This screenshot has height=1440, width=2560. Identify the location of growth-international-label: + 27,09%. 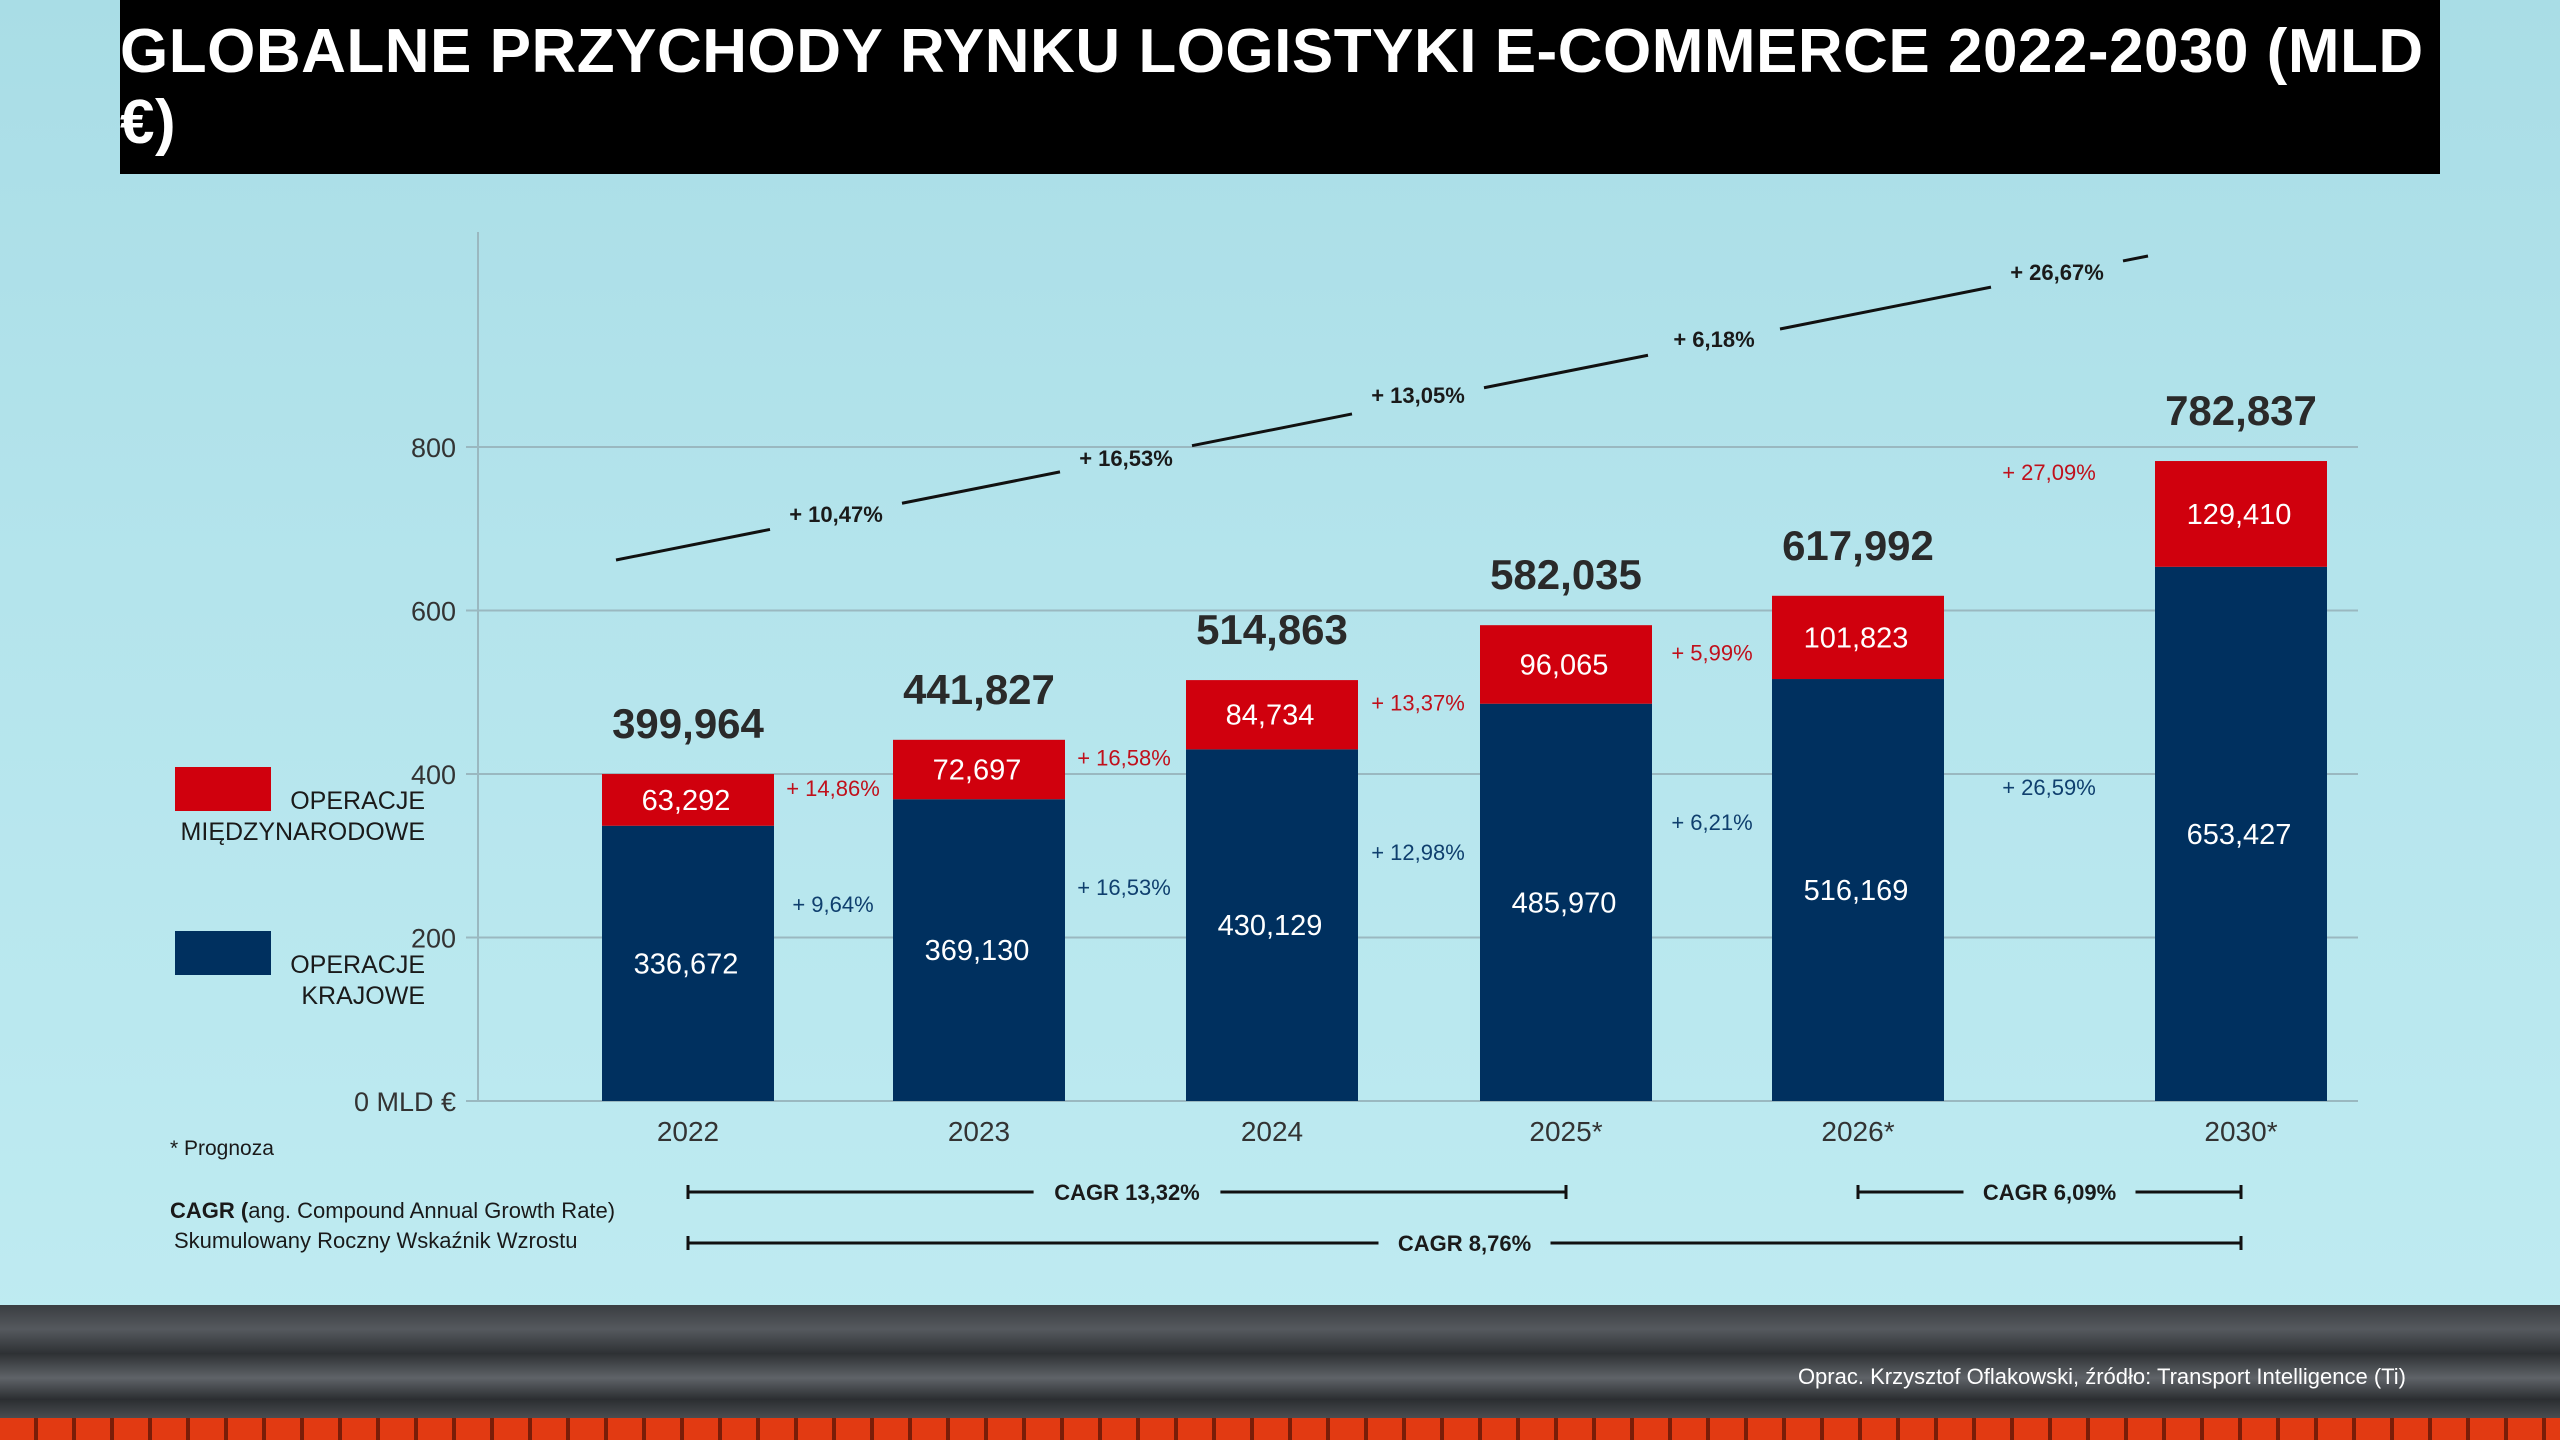
(2049, 472).